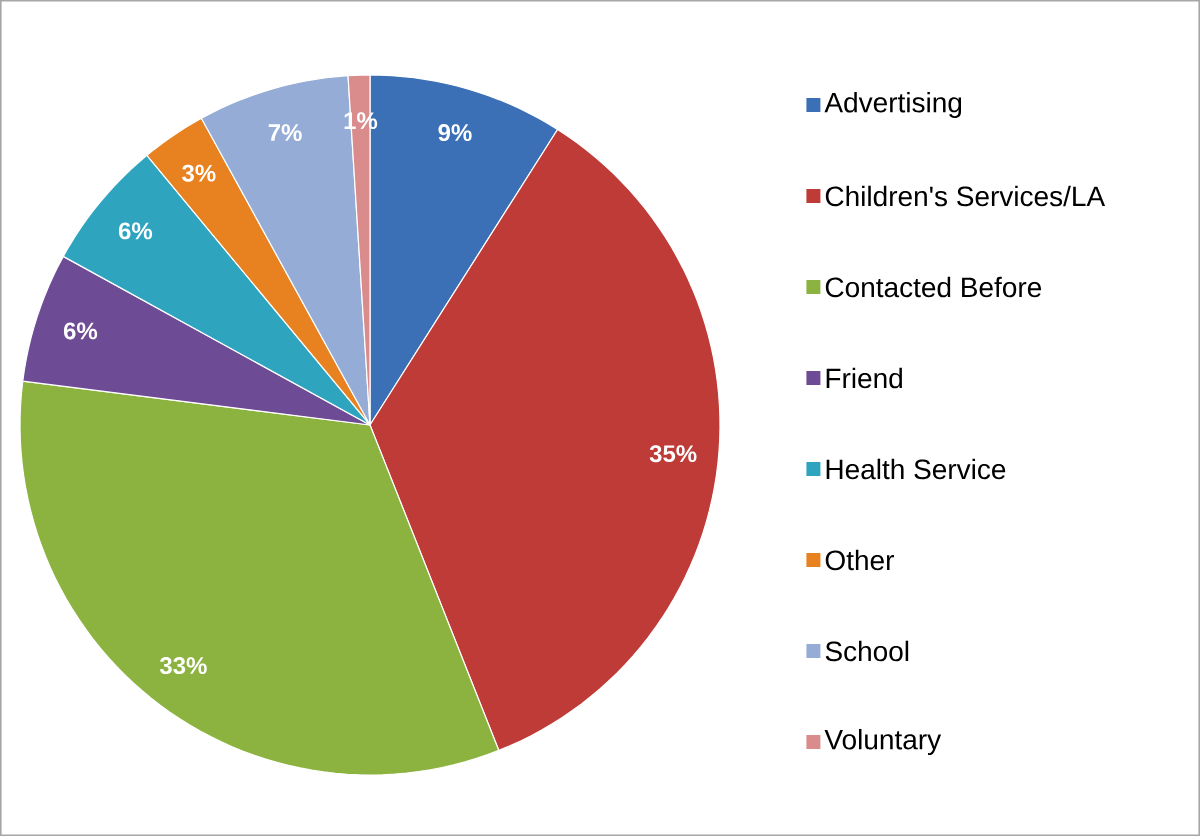 This screenshot has height=836, width=1200. What do you see at coordinates (893, 105) in the screenshot?
I see `legend-label: Advertising` at bounding box center [893, 105].